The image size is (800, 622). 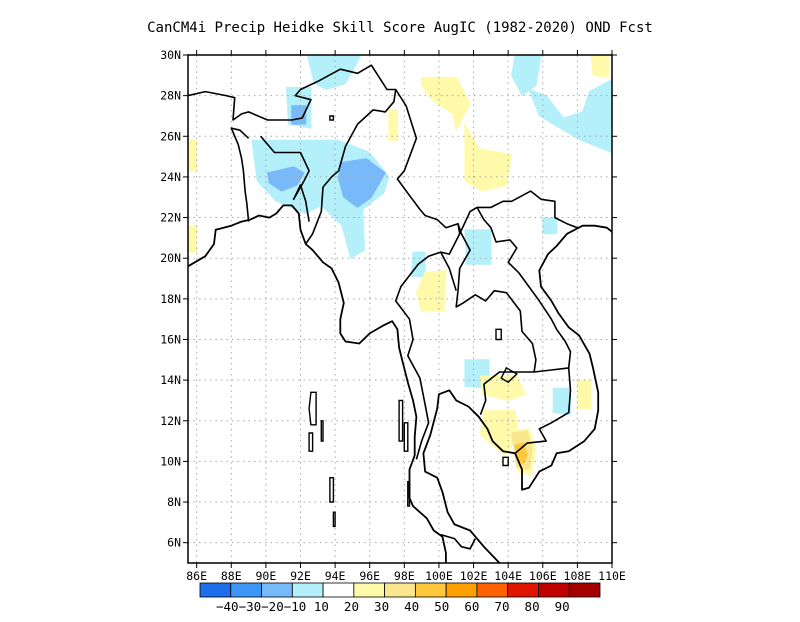 I want to click on colorbar-labels: −40−30−20−10 10 20 30 40 50 60 70 80 90, so click(x=393, y=606).